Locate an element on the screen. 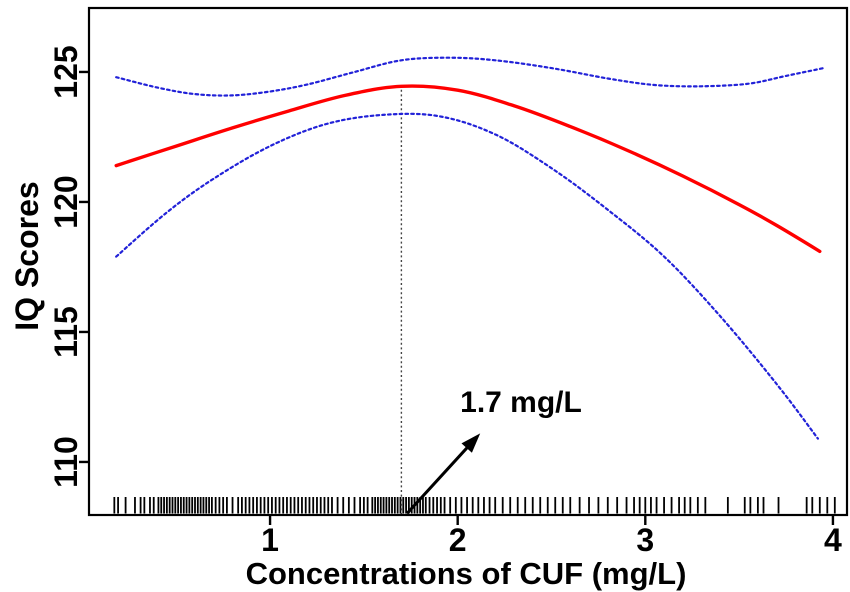  rug-plot is located at coordinates (474, 505).